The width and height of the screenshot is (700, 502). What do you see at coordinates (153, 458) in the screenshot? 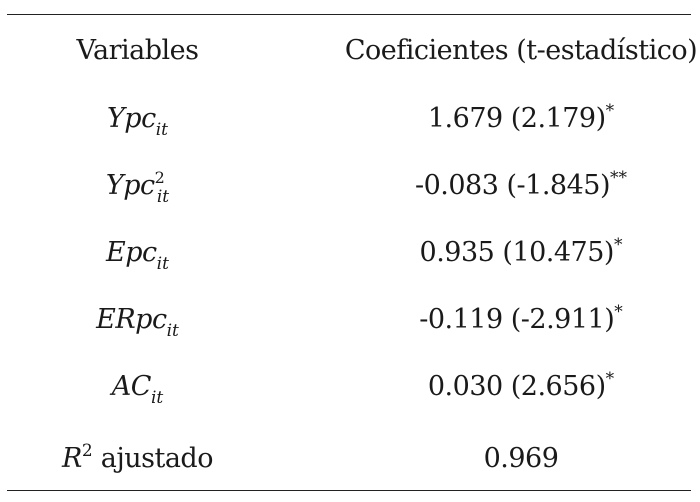
I see `variable-label-rest: ajustado` at bounding box center [153, 458].